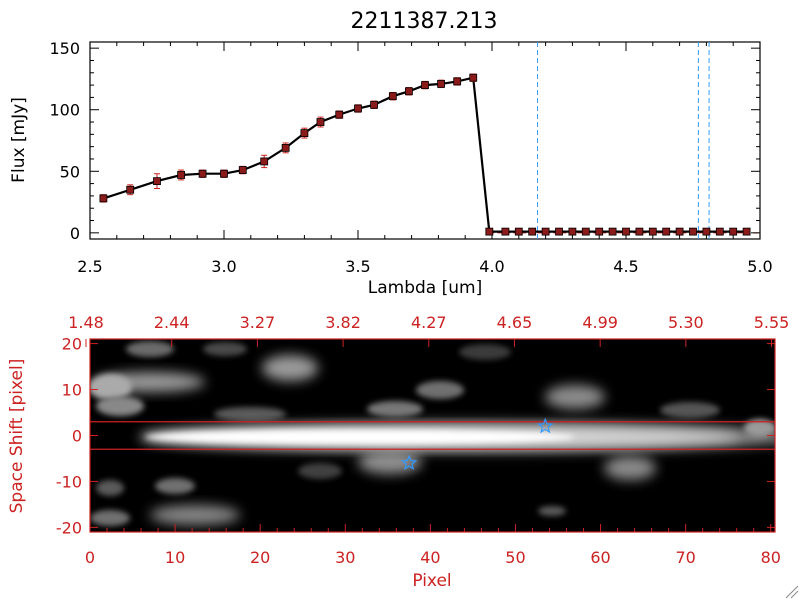  Describe the element at coordinates (792, 592) in the screenshot. I see `resize-grip-icon` at that location.